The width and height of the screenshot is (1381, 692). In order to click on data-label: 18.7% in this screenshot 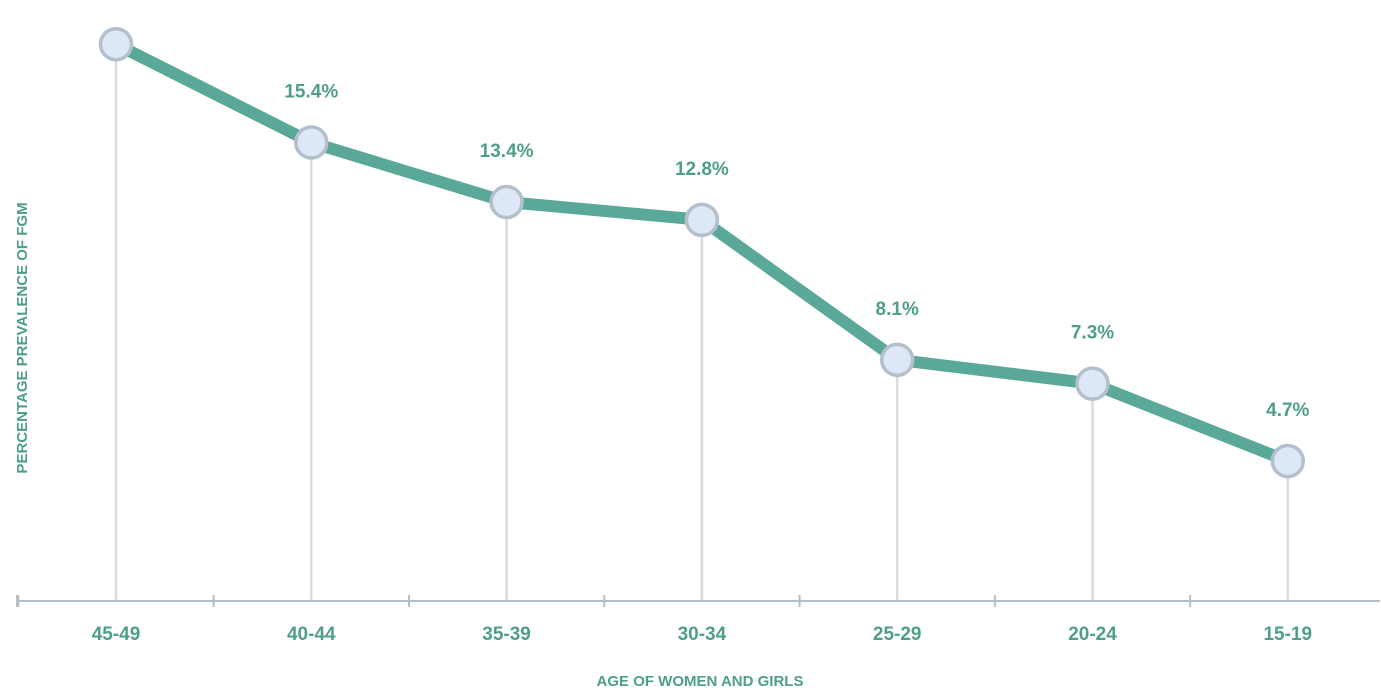, I will do `click(116, 2)`.